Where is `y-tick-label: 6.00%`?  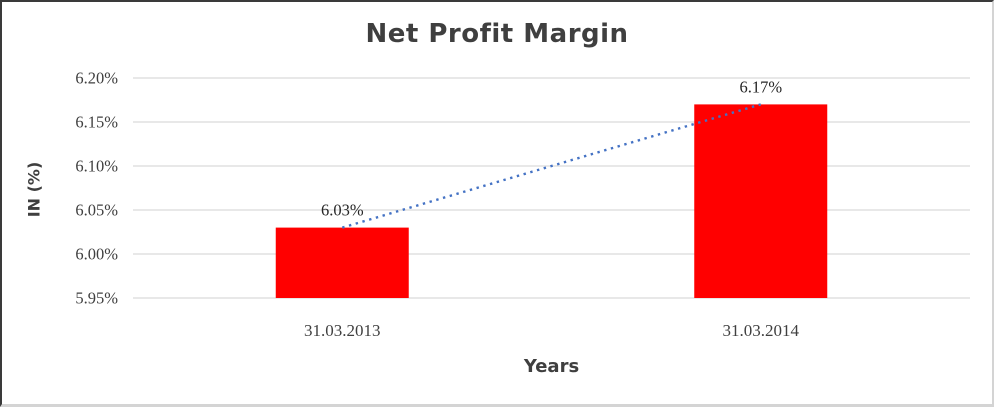
y-tick-label: 6.00% is located at coordinates (96, 254).